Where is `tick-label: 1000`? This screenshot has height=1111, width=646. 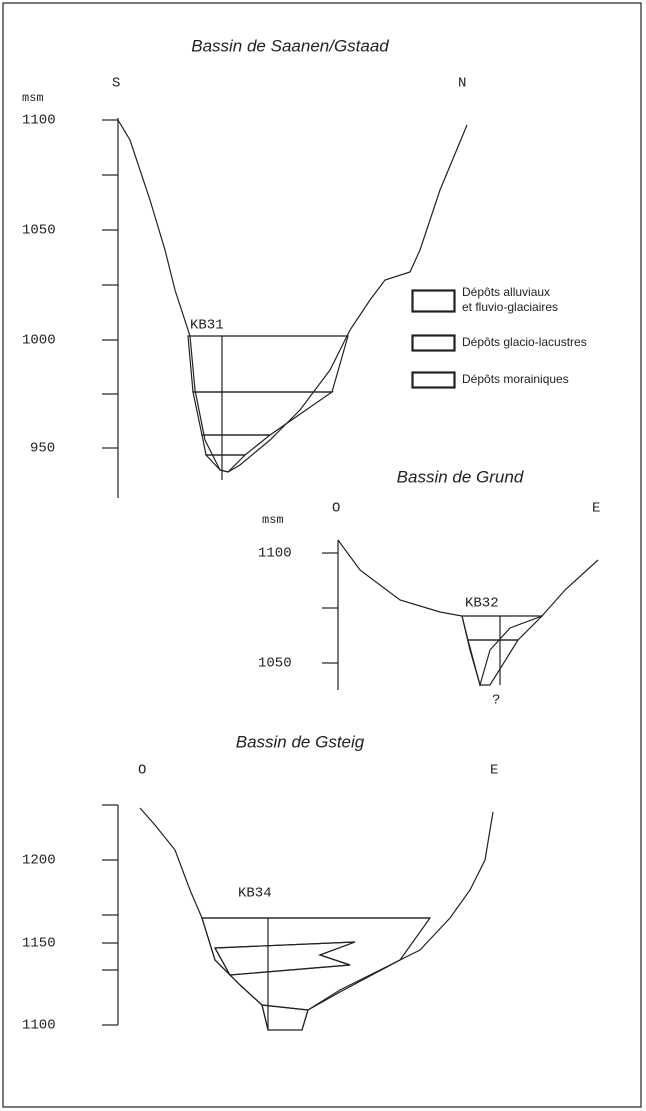
tick-label: 1000 is located at coordinates (39, 341).